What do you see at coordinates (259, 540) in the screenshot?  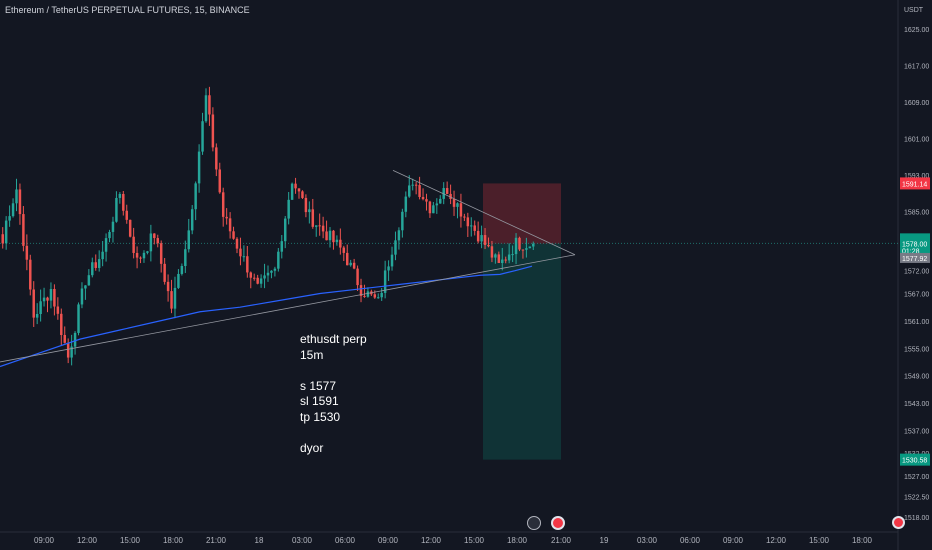 I see `x-tick-label: 18` at bounding box center [259, 540].